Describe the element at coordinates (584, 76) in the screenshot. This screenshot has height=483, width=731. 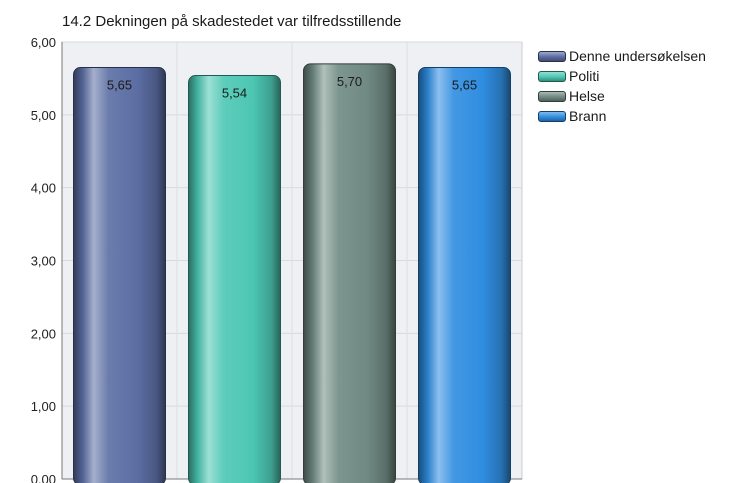
I see `legend-label: Politi` at that location.